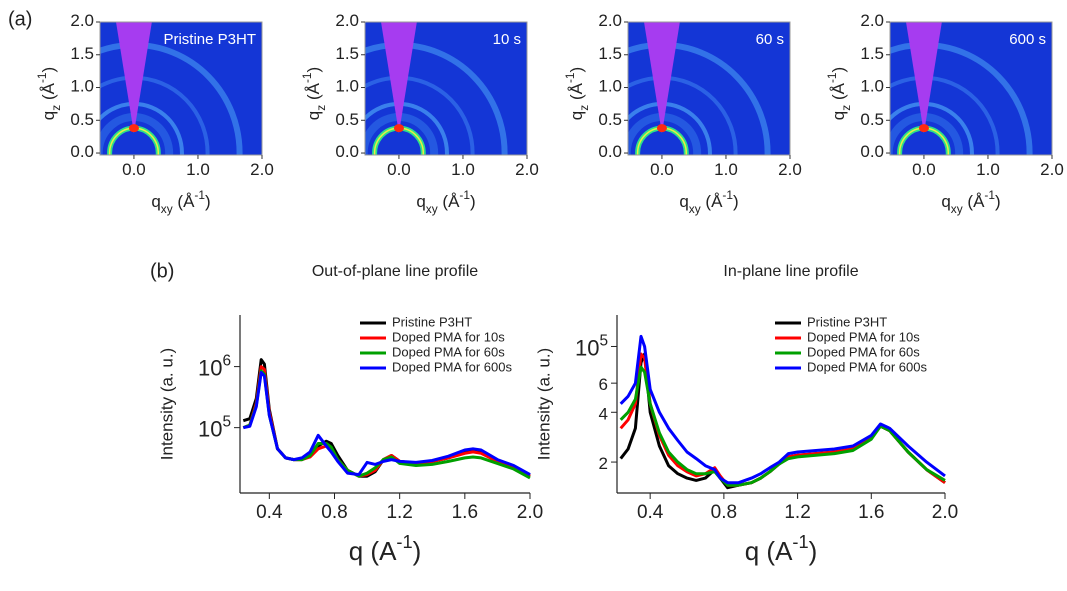 The image size is (1067, 591). Describe the element at coordinates (395, 271) in the screenshot. I see `chart-title: Out-of-plane line profile` at that location.